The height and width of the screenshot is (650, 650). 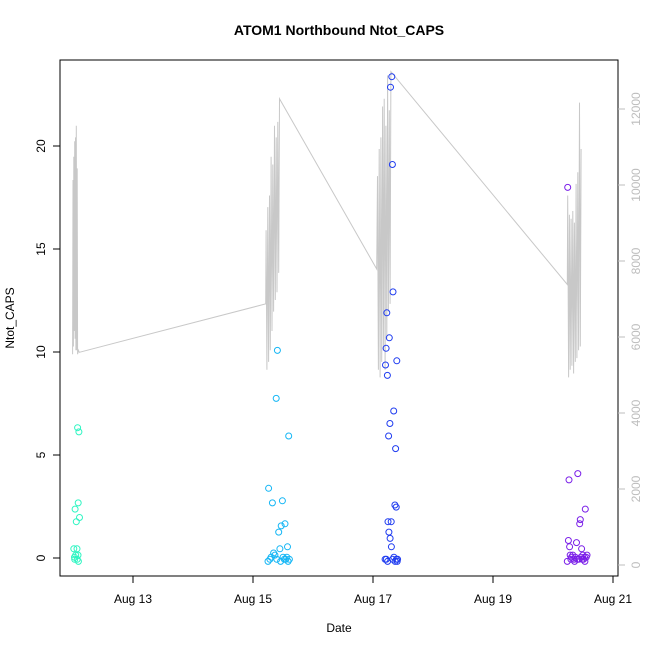 I want to click on y2-tick-label: 12000, so click(x=636, y=109).